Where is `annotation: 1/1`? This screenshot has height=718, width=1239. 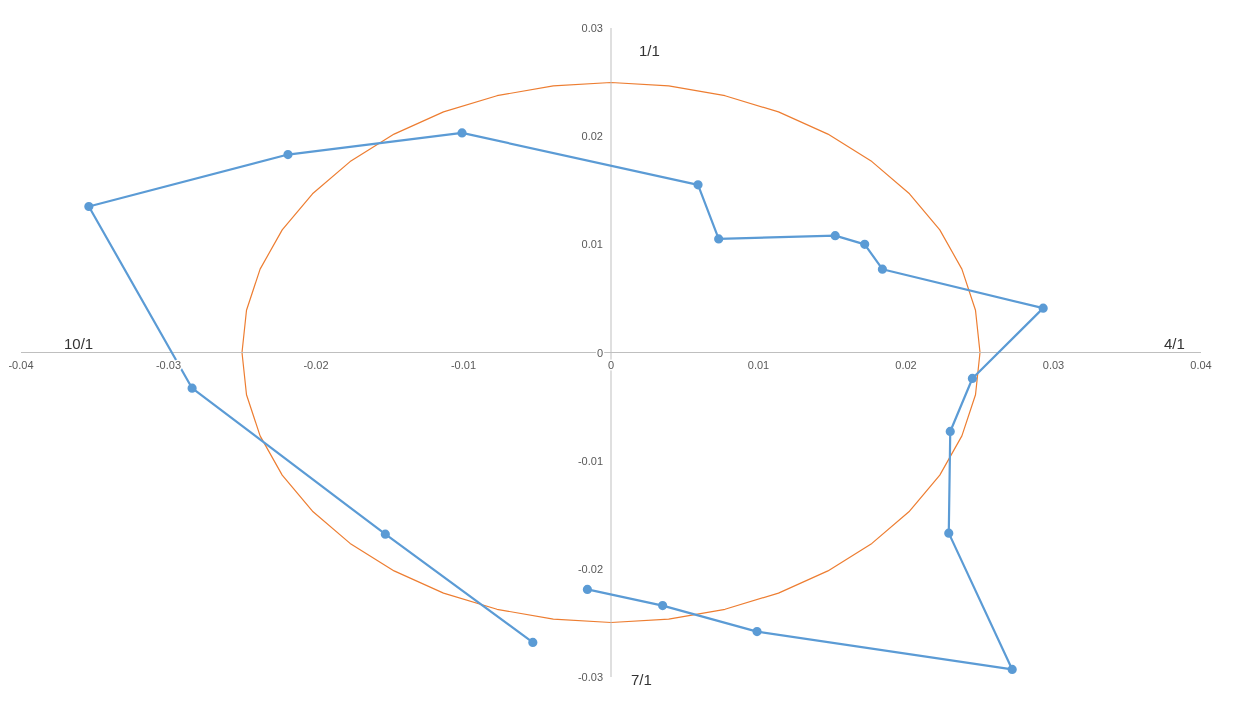
annotation: 1/1 is located at coordinates (649, 51).